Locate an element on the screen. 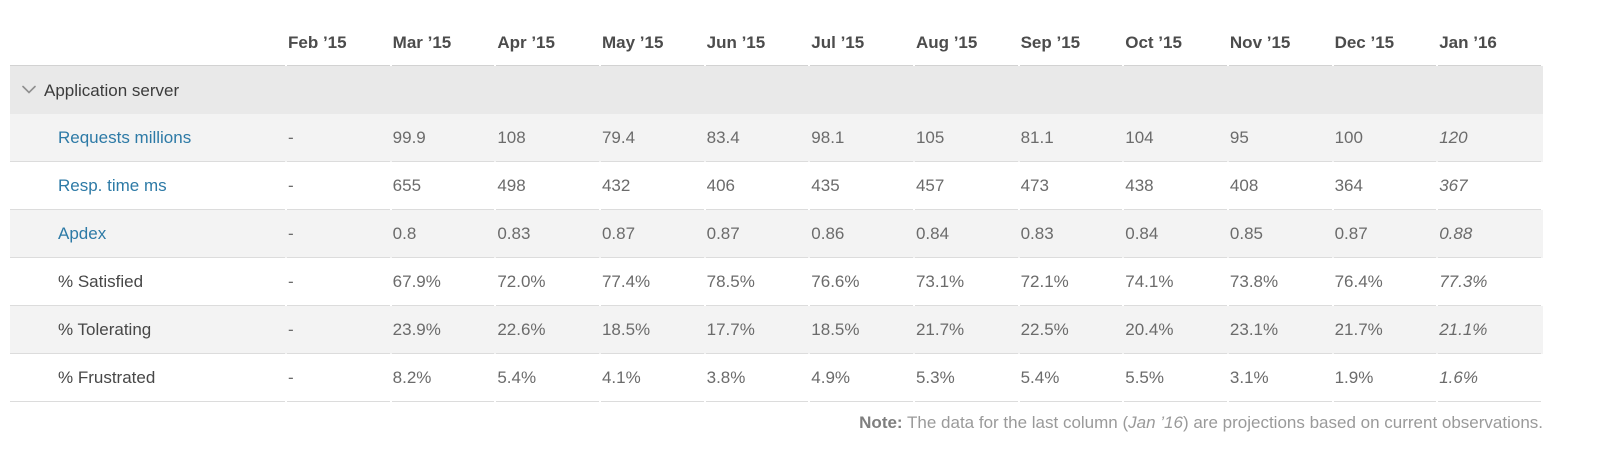  metric-link: Requests millions is located at coordinates (125, 137).